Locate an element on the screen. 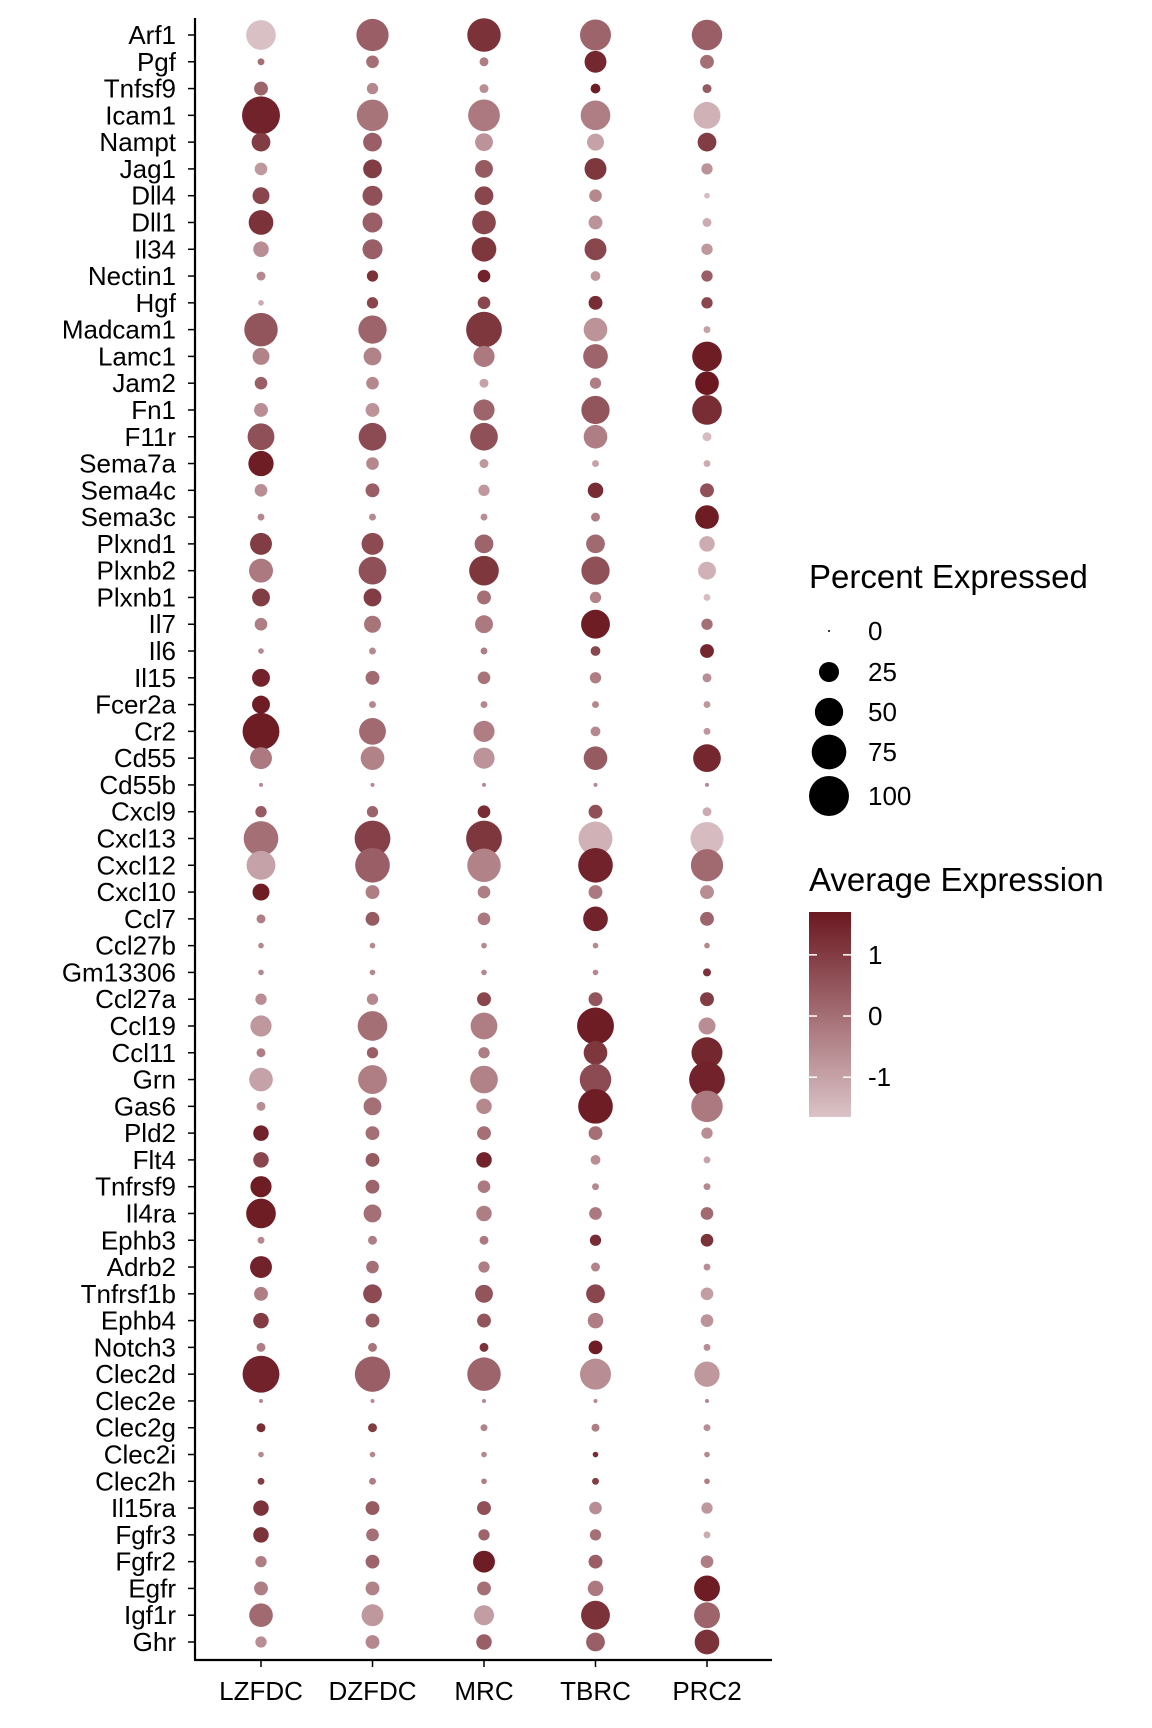 The height and width of the screenshot is (1728, 1152). dot-cd55b-tbrc is located at coordinates (595, 784).